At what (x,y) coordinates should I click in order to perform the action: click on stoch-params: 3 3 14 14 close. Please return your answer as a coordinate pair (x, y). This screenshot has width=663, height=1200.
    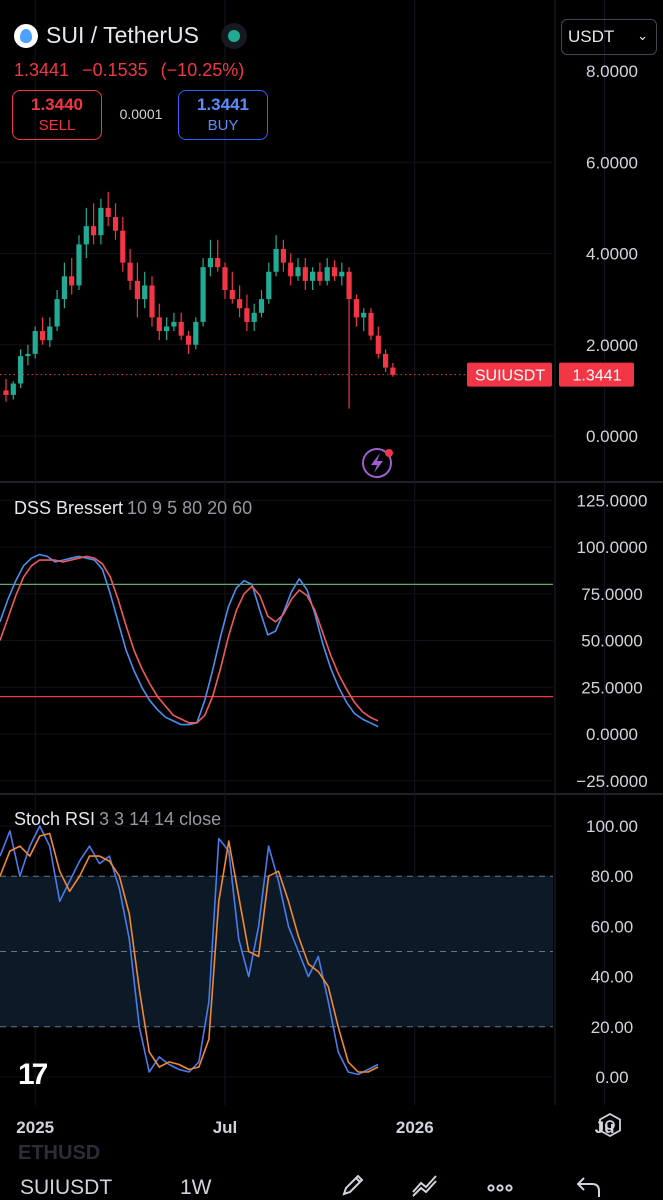
    Looking at the image, I should click on (160, 819).